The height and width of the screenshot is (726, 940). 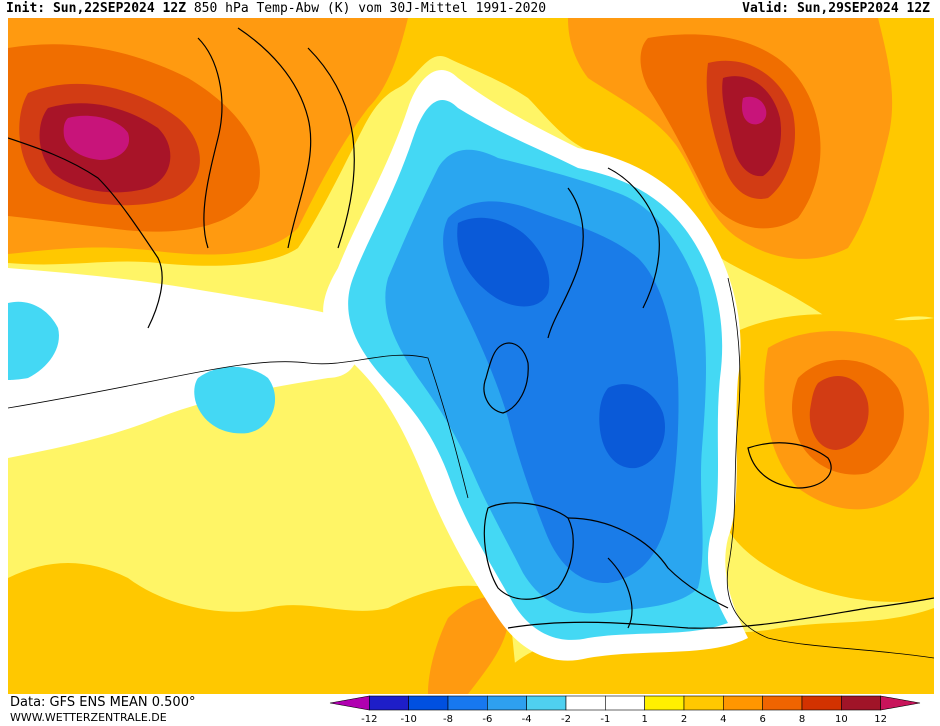 What do you see at coordinates (183, 363) in the screenshot?
I see `anomaly-field-m1-atlantic` at bounding box center [183, 363].